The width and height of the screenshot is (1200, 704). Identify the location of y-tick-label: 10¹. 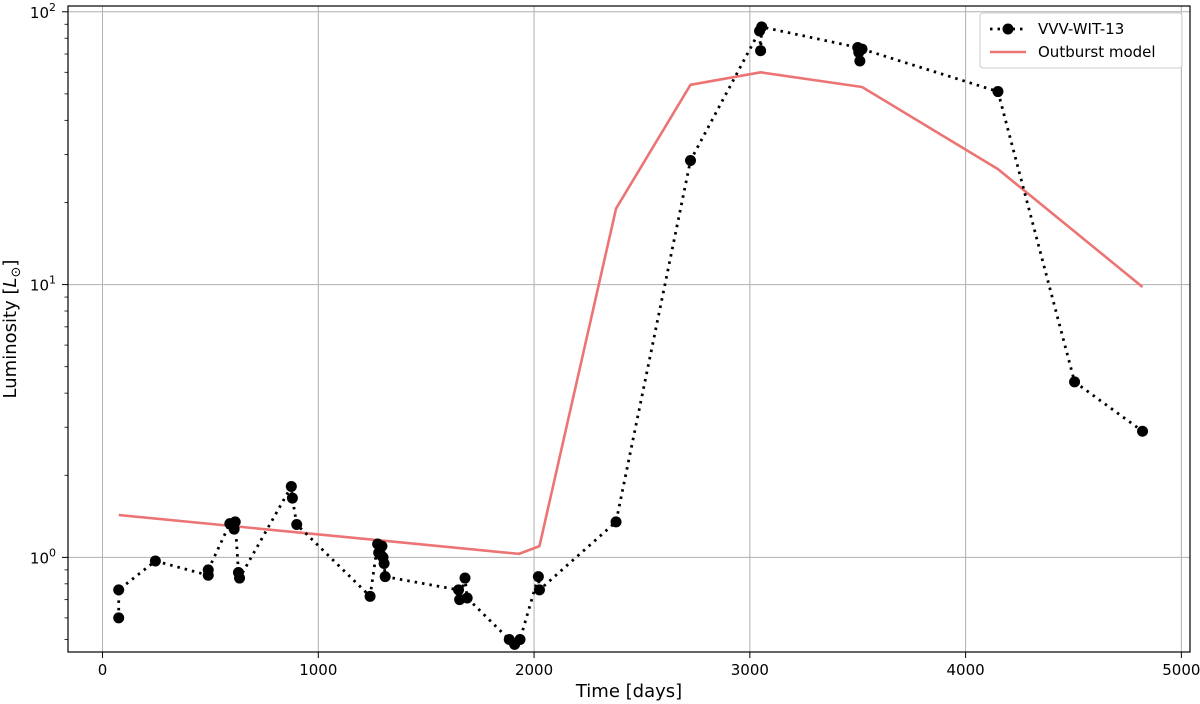
(43, 284).